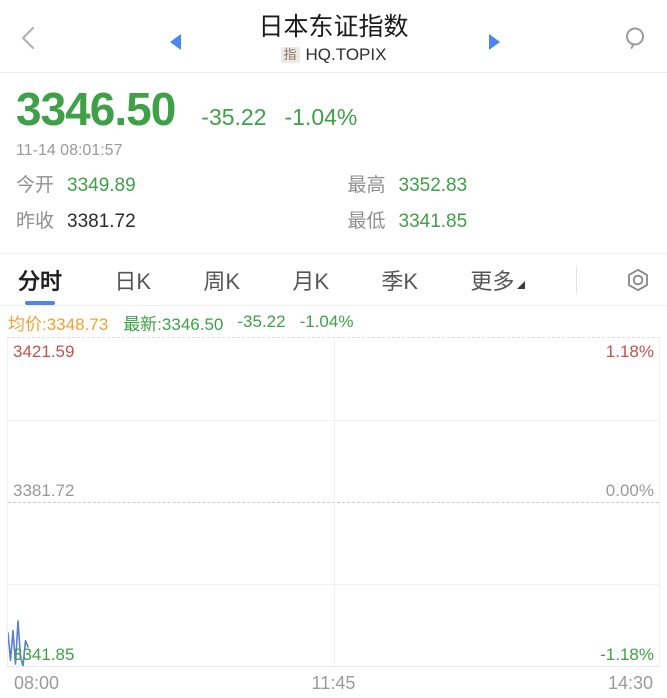  I want to click on market-type-badge: 指, so click(290, 54).